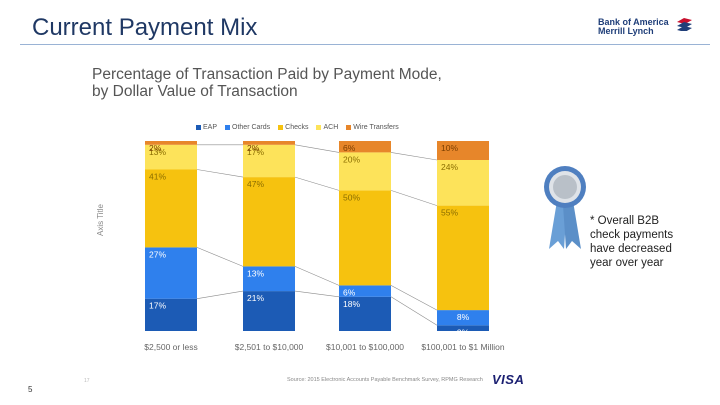  What do you see at coordinates (365, 347) in the screenshot?
I see `x-tick-label: $10,001 to $100,000` at bounding box center [365, 347].